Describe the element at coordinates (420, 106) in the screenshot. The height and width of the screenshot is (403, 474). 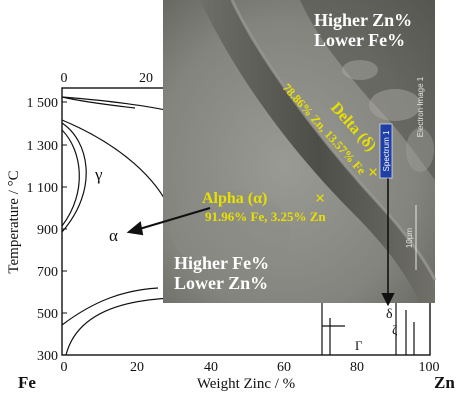
I see `electron-image-label: Electron Image 1` at that location.